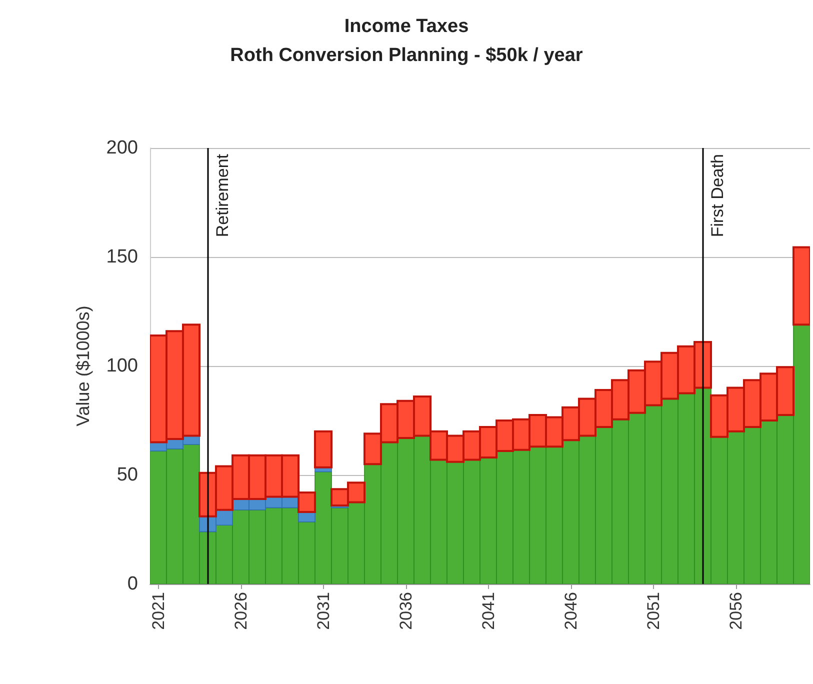 The height and width of the screenshot is (684, 813). I want to click on x-tick-label: 2046, so click(570, 611).